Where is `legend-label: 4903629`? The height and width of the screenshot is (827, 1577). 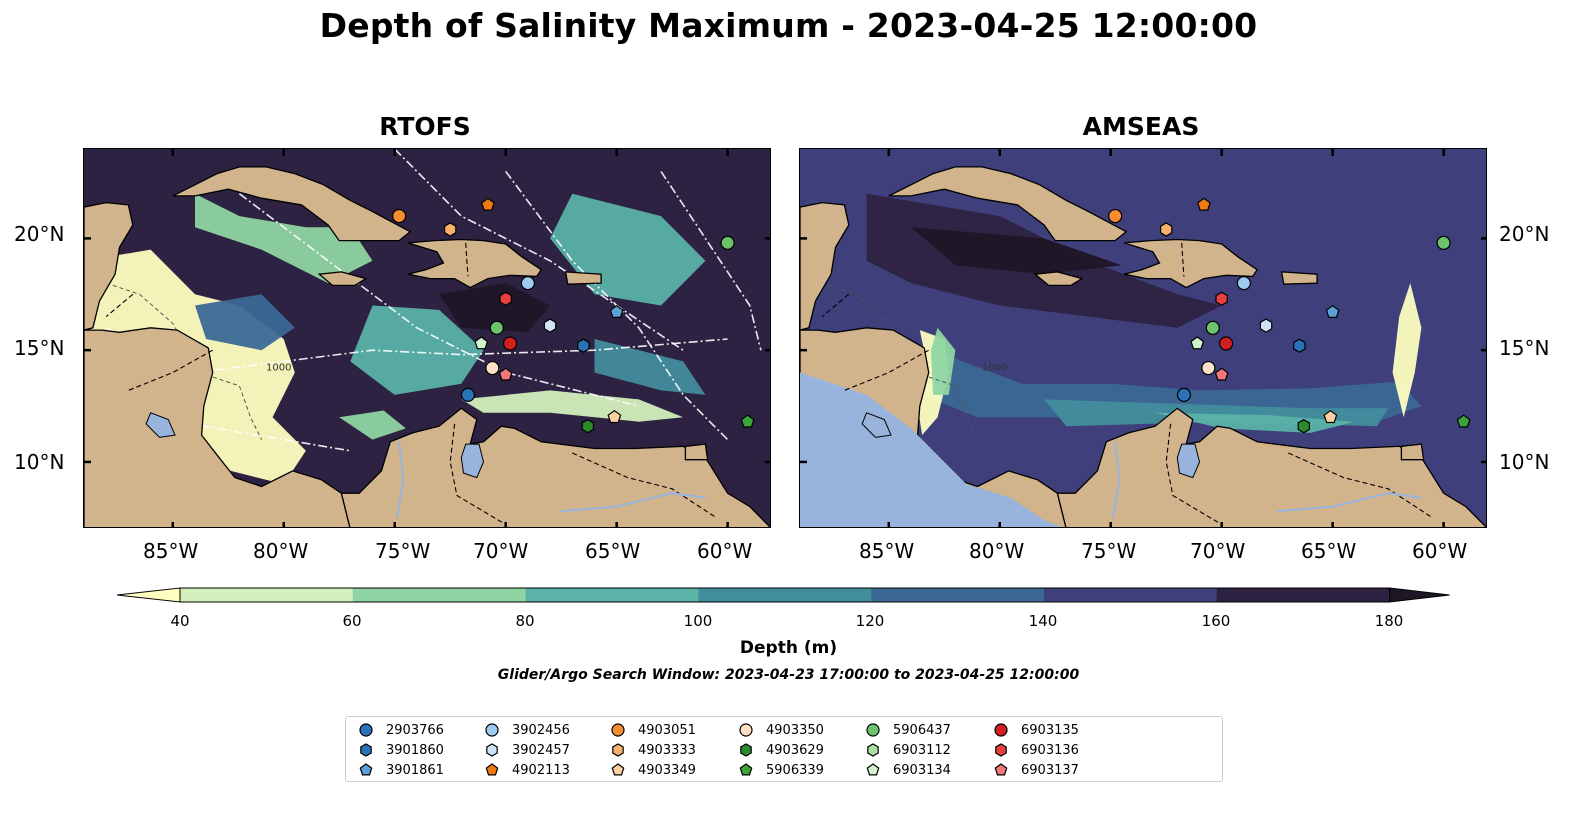
legend-label: 4903629 is located at coordinates (795, 750).